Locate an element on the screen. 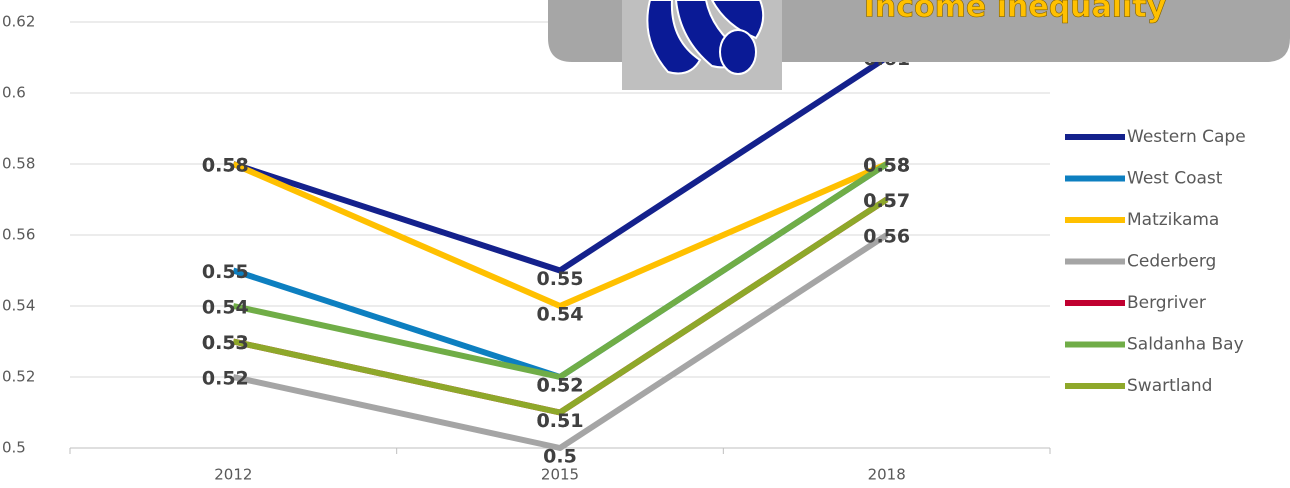 The width and height of the screenshot is (1290, 488). y-tick-label: 0.5 is located at coordinates (14, 448).